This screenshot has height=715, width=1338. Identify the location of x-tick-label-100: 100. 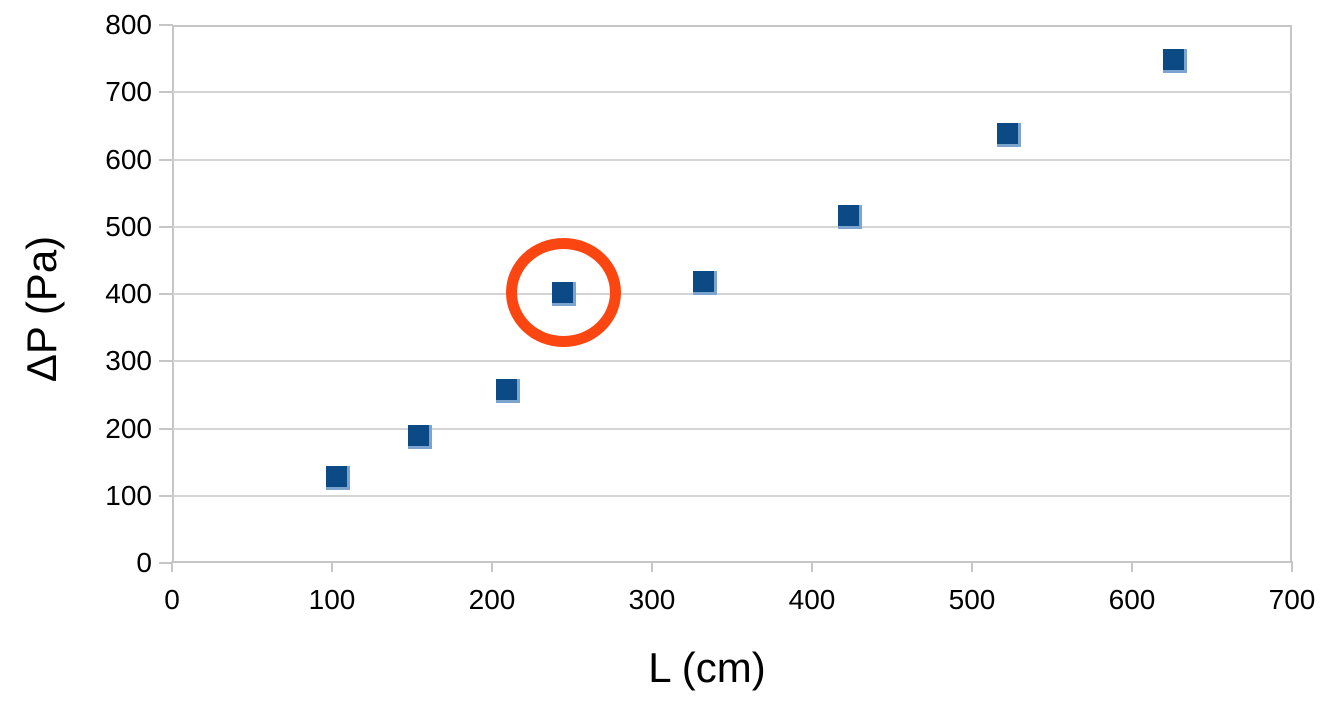
(332, 599).